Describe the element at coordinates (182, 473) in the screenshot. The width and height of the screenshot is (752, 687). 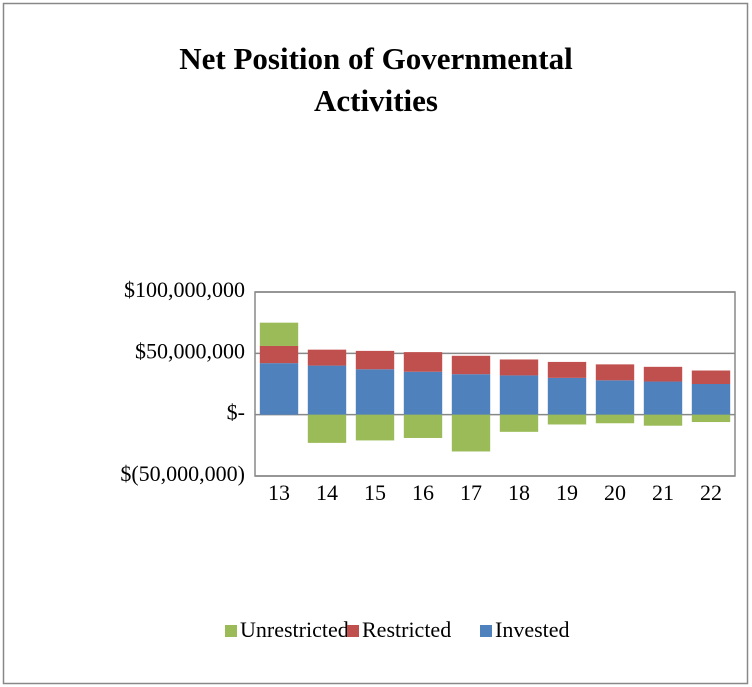
I see `y-tick-label: $(50,000,000)` at that location.